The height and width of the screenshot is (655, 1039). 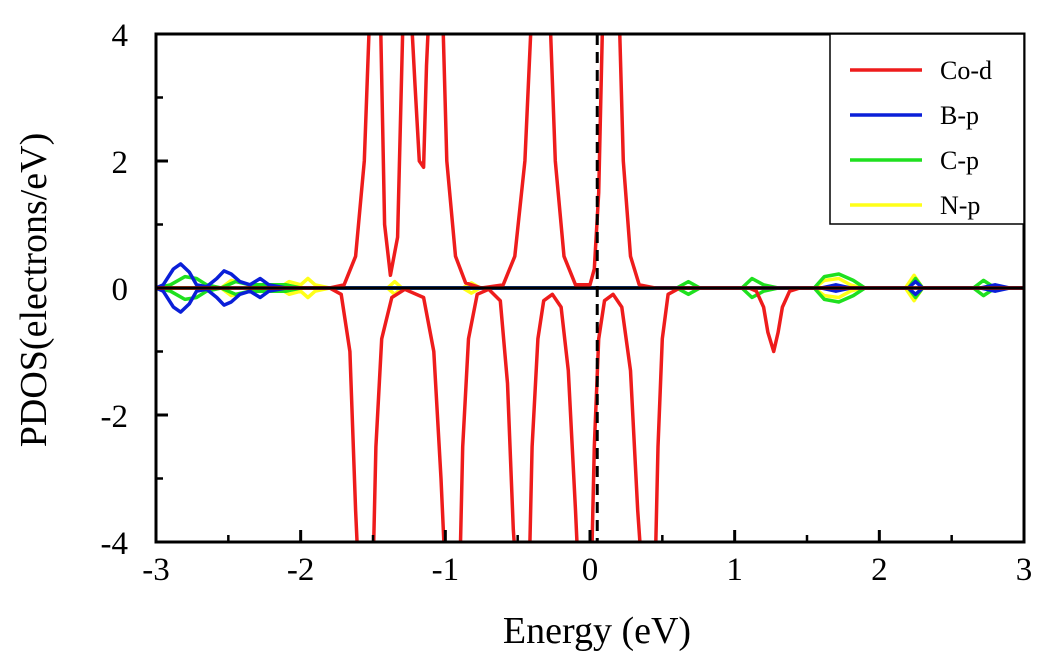 I want to click on x-tick-label: 3, so click(x=1024, y=570).